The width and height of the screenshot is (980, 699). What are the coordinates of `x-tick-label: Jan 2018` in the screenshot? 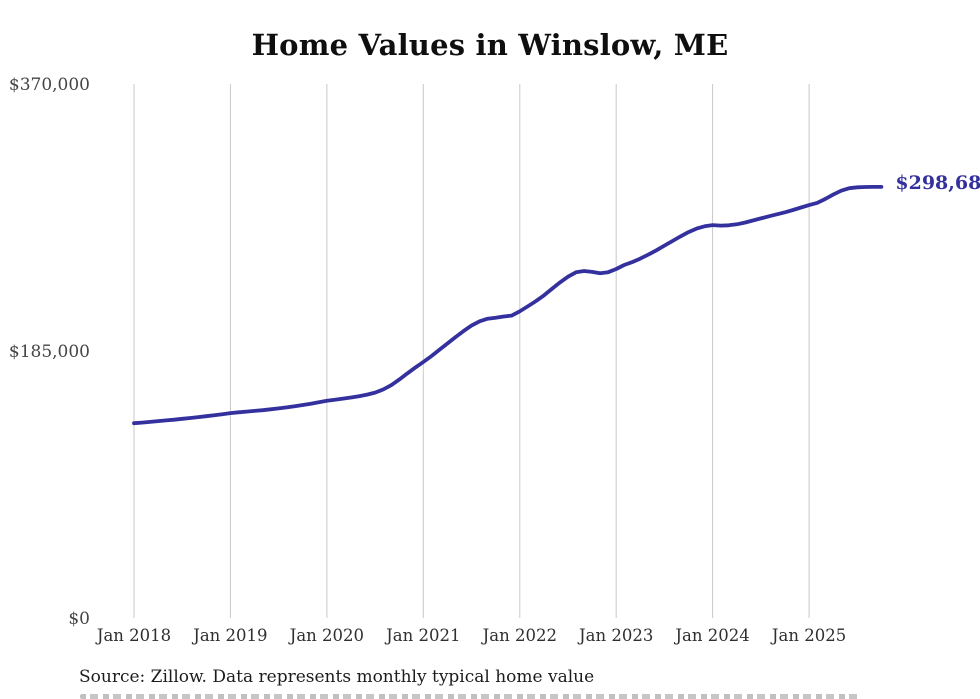 It's located at (133, 635).